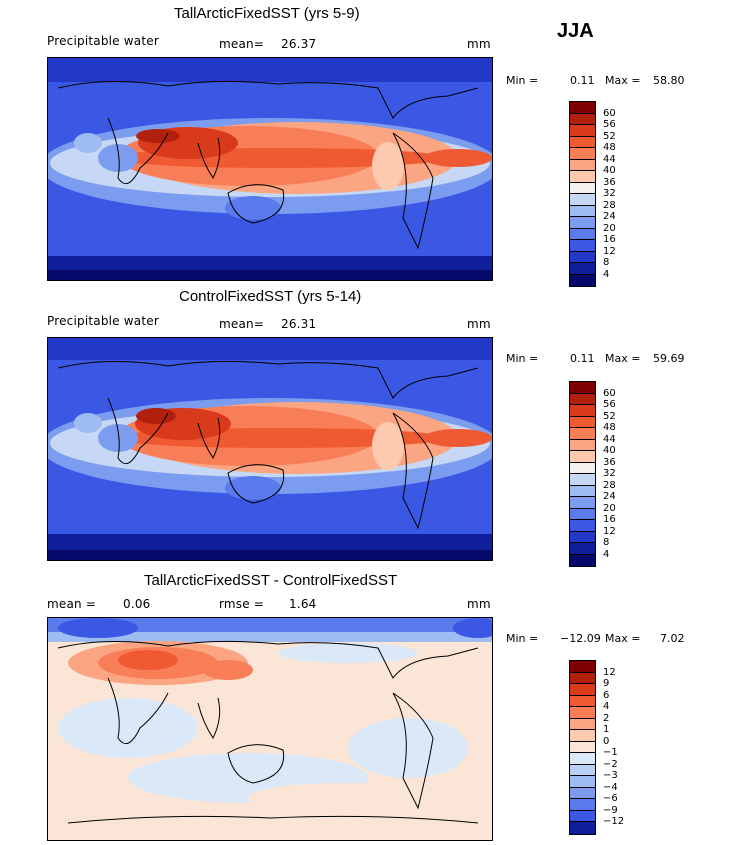 Image resolution: width=733 pixels, height=845 pixels. I want to click on panel2-mean-label: mean=, so click(242, 324).